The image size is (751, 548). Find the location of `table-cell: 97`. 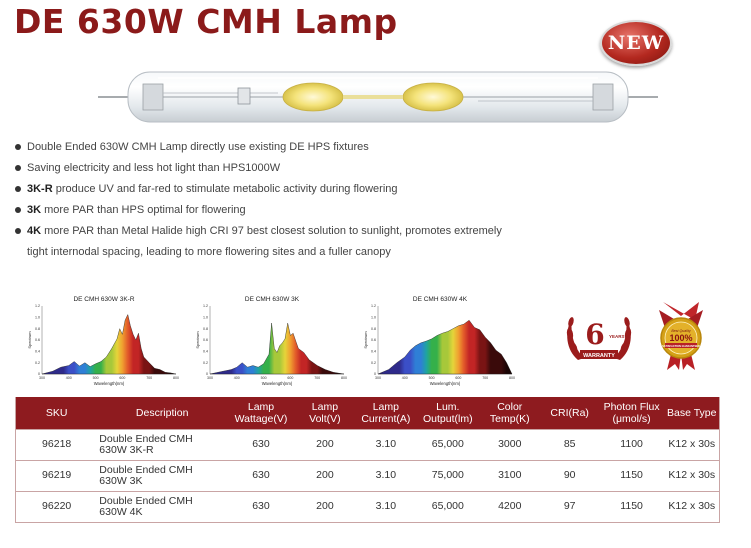

table-cell: 97 is located at coordinates (569, 506).